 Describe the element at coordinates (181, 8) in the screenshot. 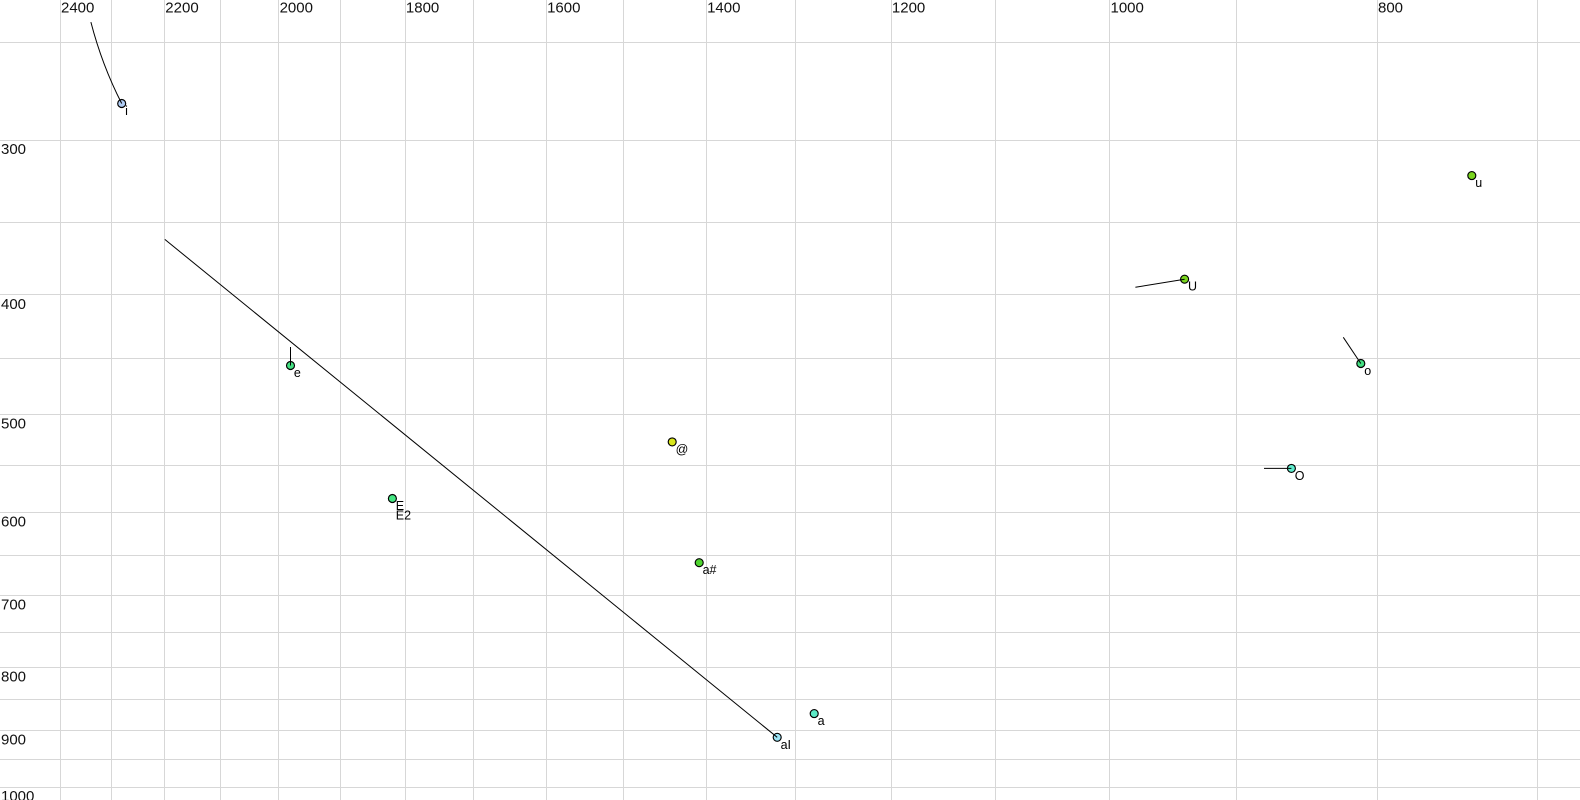

I see `svg-text: 2200` at that location.